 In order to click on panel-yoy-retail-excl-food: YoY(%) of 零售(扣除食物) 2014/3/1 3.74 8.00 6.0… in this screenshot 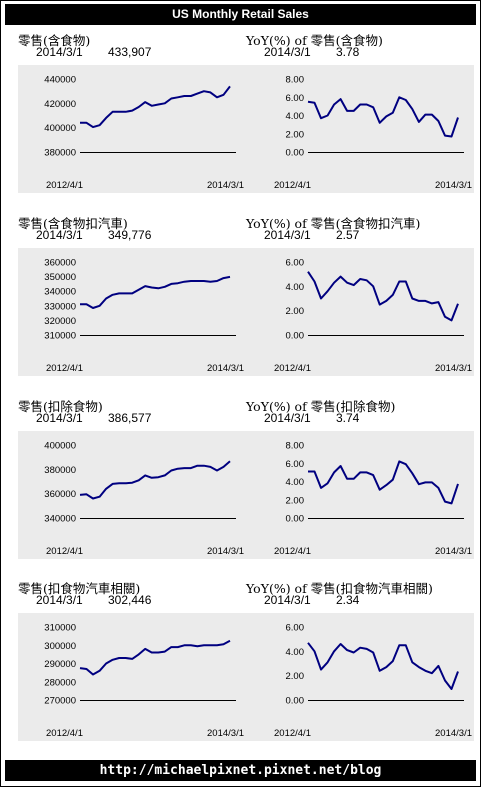, I will do `click(362, 485)`.